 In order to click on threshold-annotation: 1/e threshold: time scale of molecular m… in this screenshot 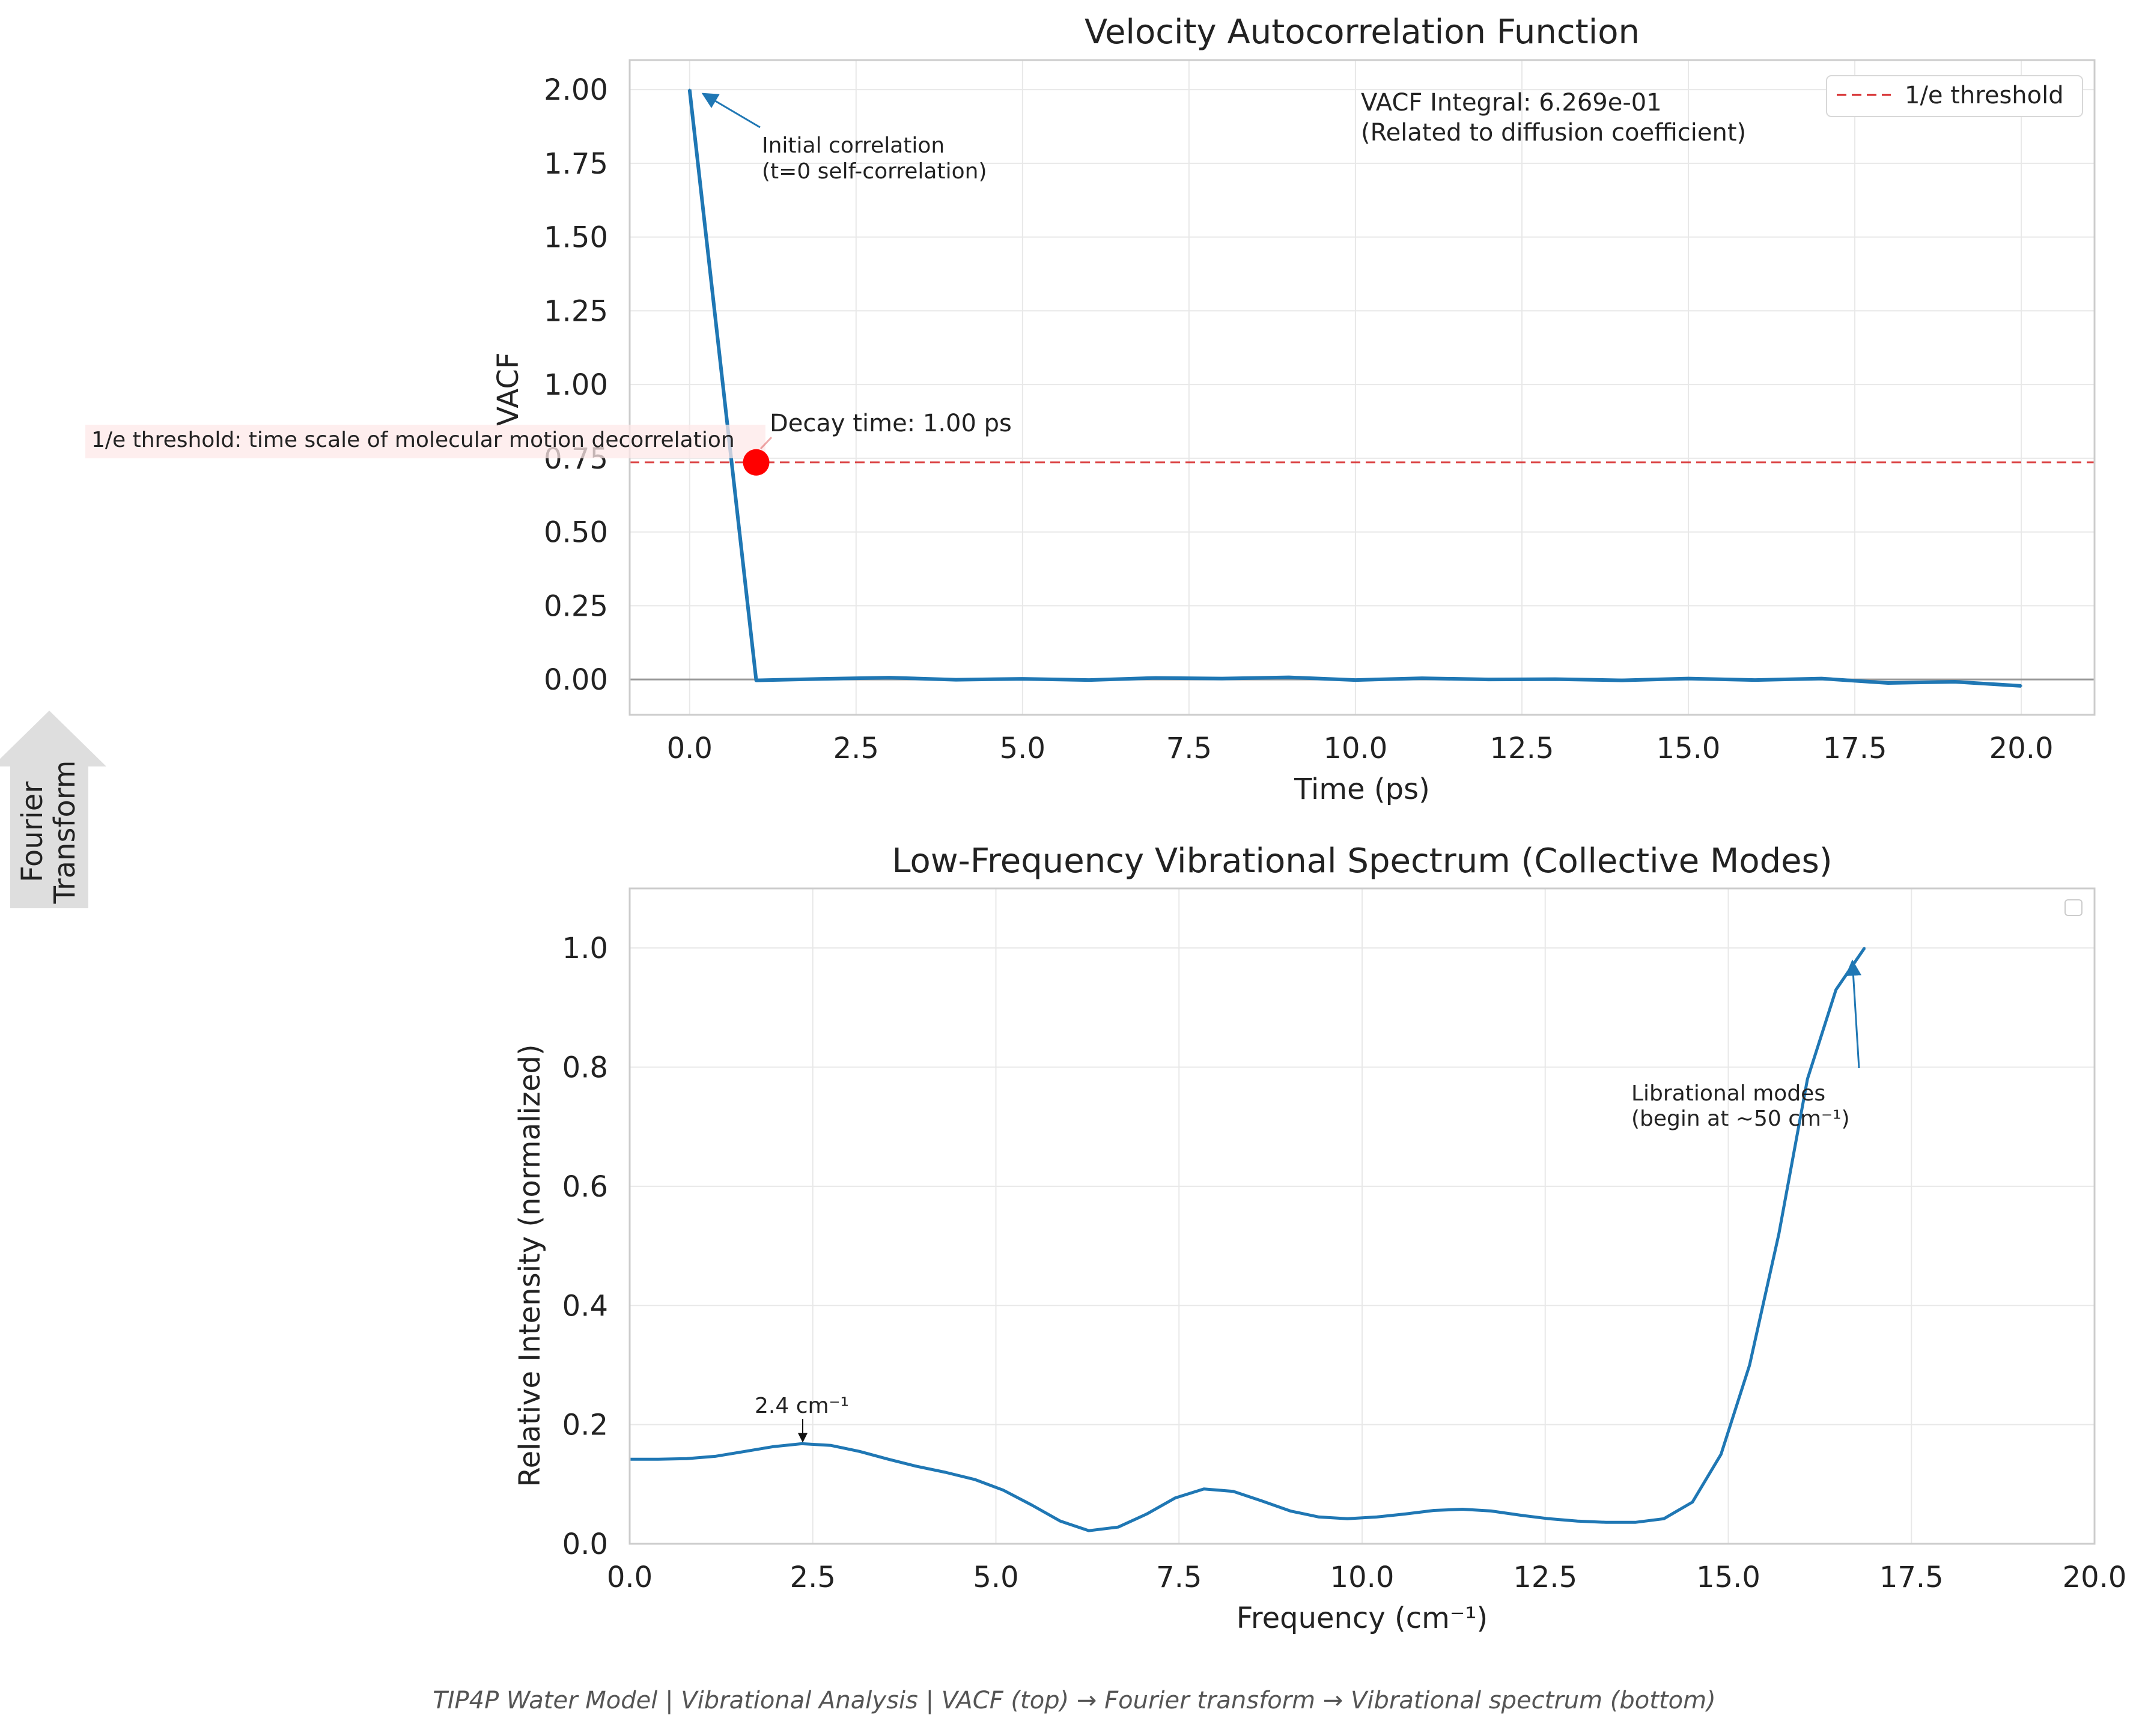, I will do `click(413, 440)`.